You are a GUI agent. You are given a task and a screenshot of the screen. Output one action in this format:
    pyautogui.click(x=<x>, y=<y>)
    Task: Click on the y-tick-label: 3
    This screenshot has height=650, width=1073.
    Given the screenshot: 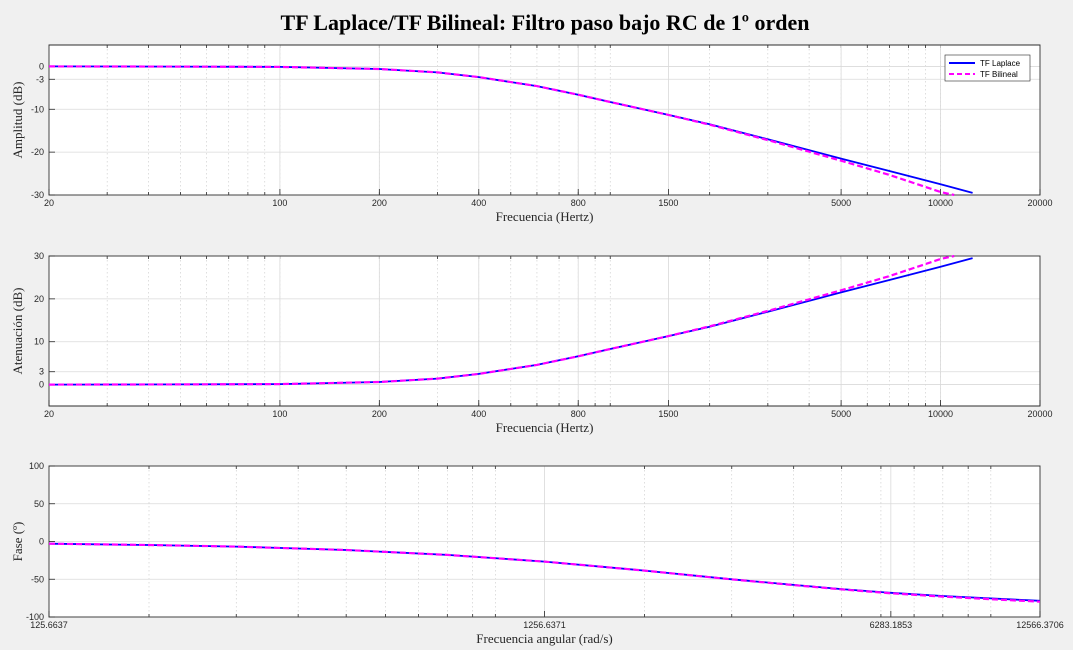 What is the action you would take?
    pyautogui.click(x=41, y=372)
    